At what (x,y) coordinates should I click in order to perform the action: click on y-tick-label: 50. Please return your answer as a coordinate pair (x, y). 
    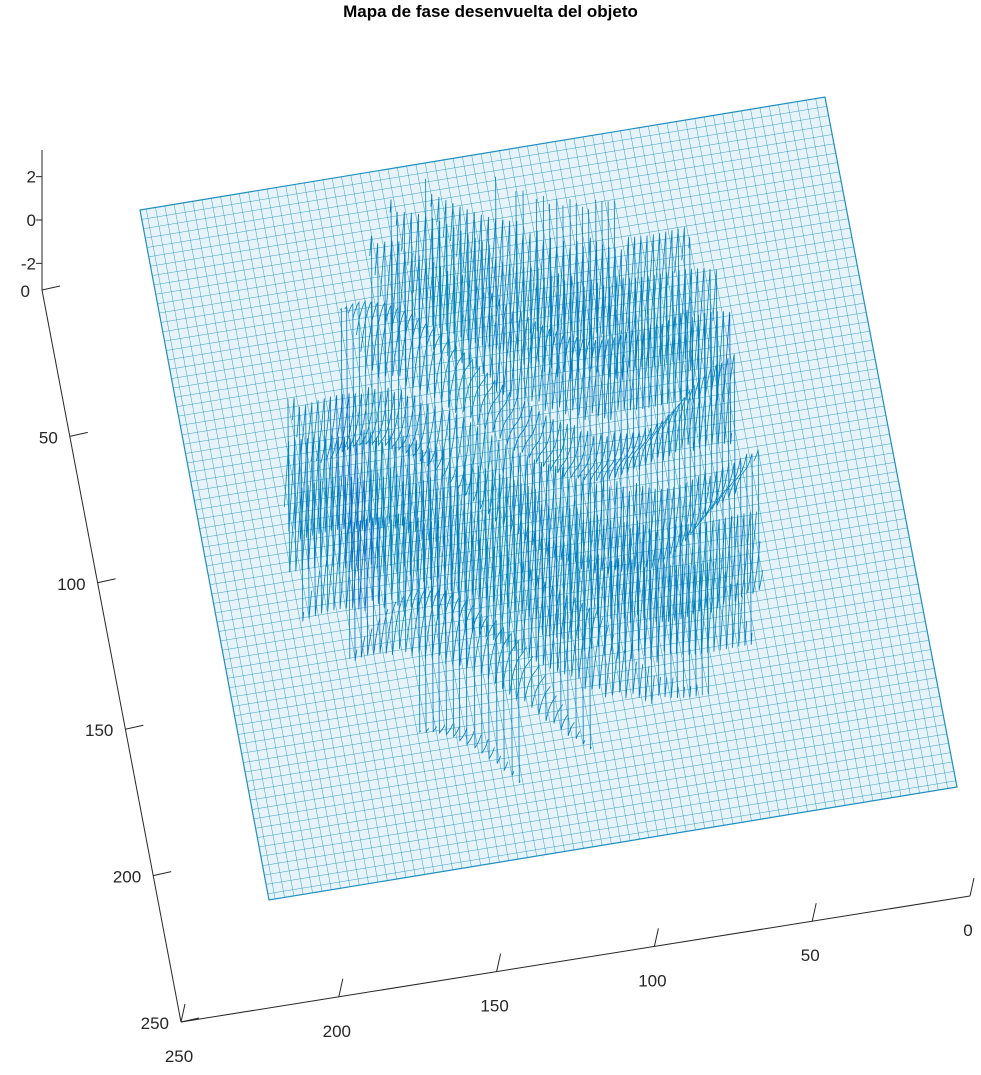
    Looking at the image, I should click on (48, 437).